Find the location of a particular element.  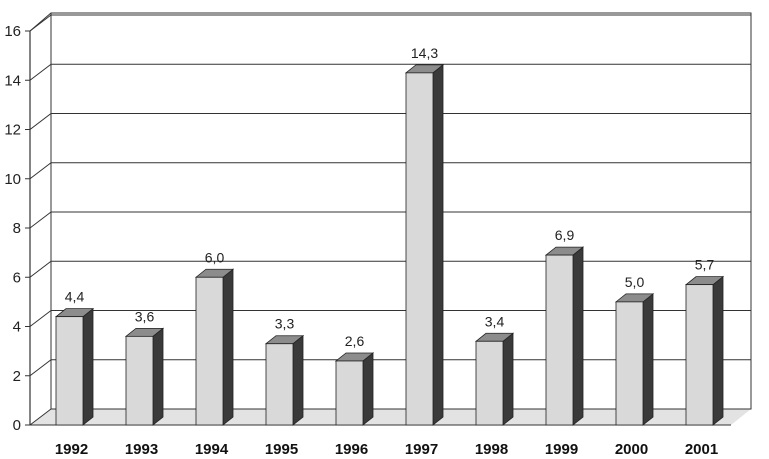

bar-1994 is located at coordinates (214, 347).